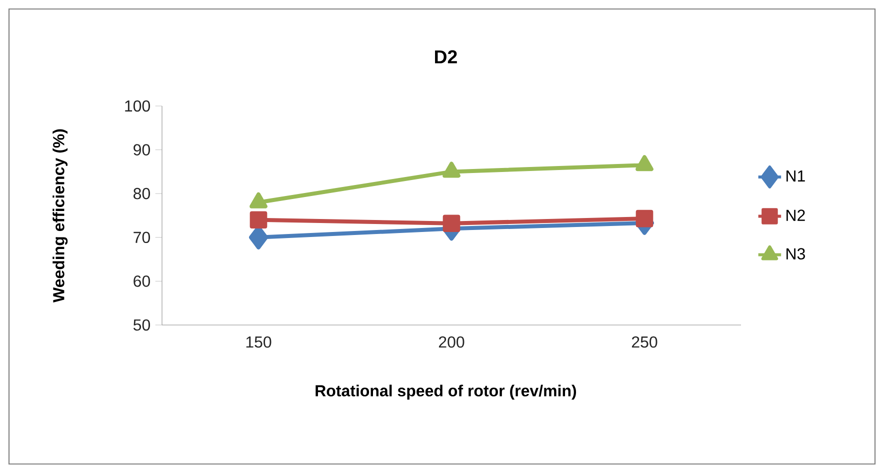 This screenshot has width=878, height=466. What do you see at coordinates (142, 194) in the screenshot?
I see `y-tick-label: 80` at bounding box center [142, 194].